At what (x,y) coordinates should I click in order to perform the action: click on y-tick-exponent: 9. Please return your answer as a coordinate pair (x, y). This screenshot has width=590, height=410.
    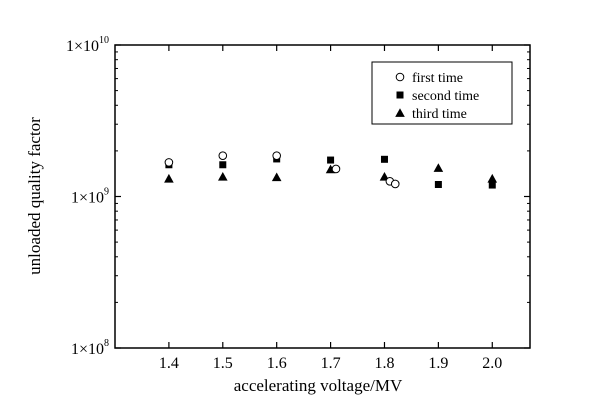
    Looking at the image, I should click on (106, 192).